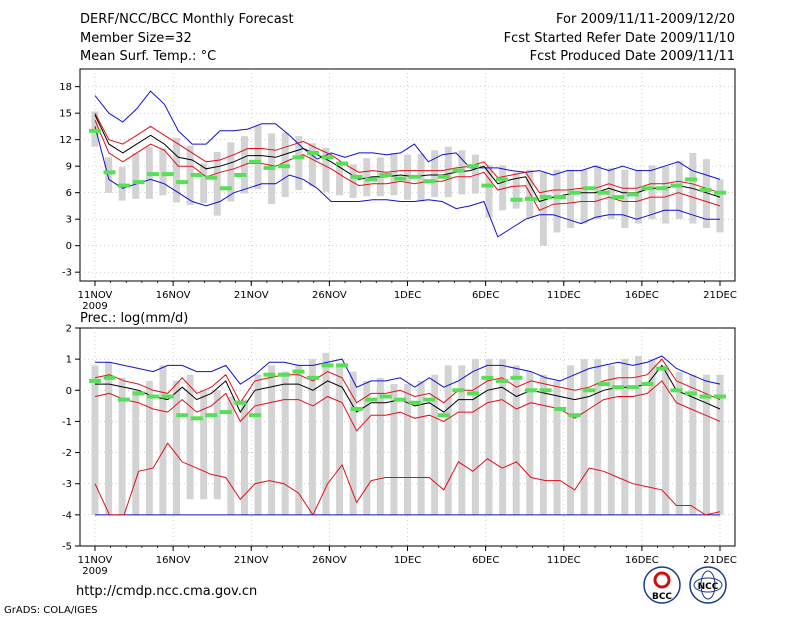  I want to click on x-tick-label: 26NOV, so click(329, 295).